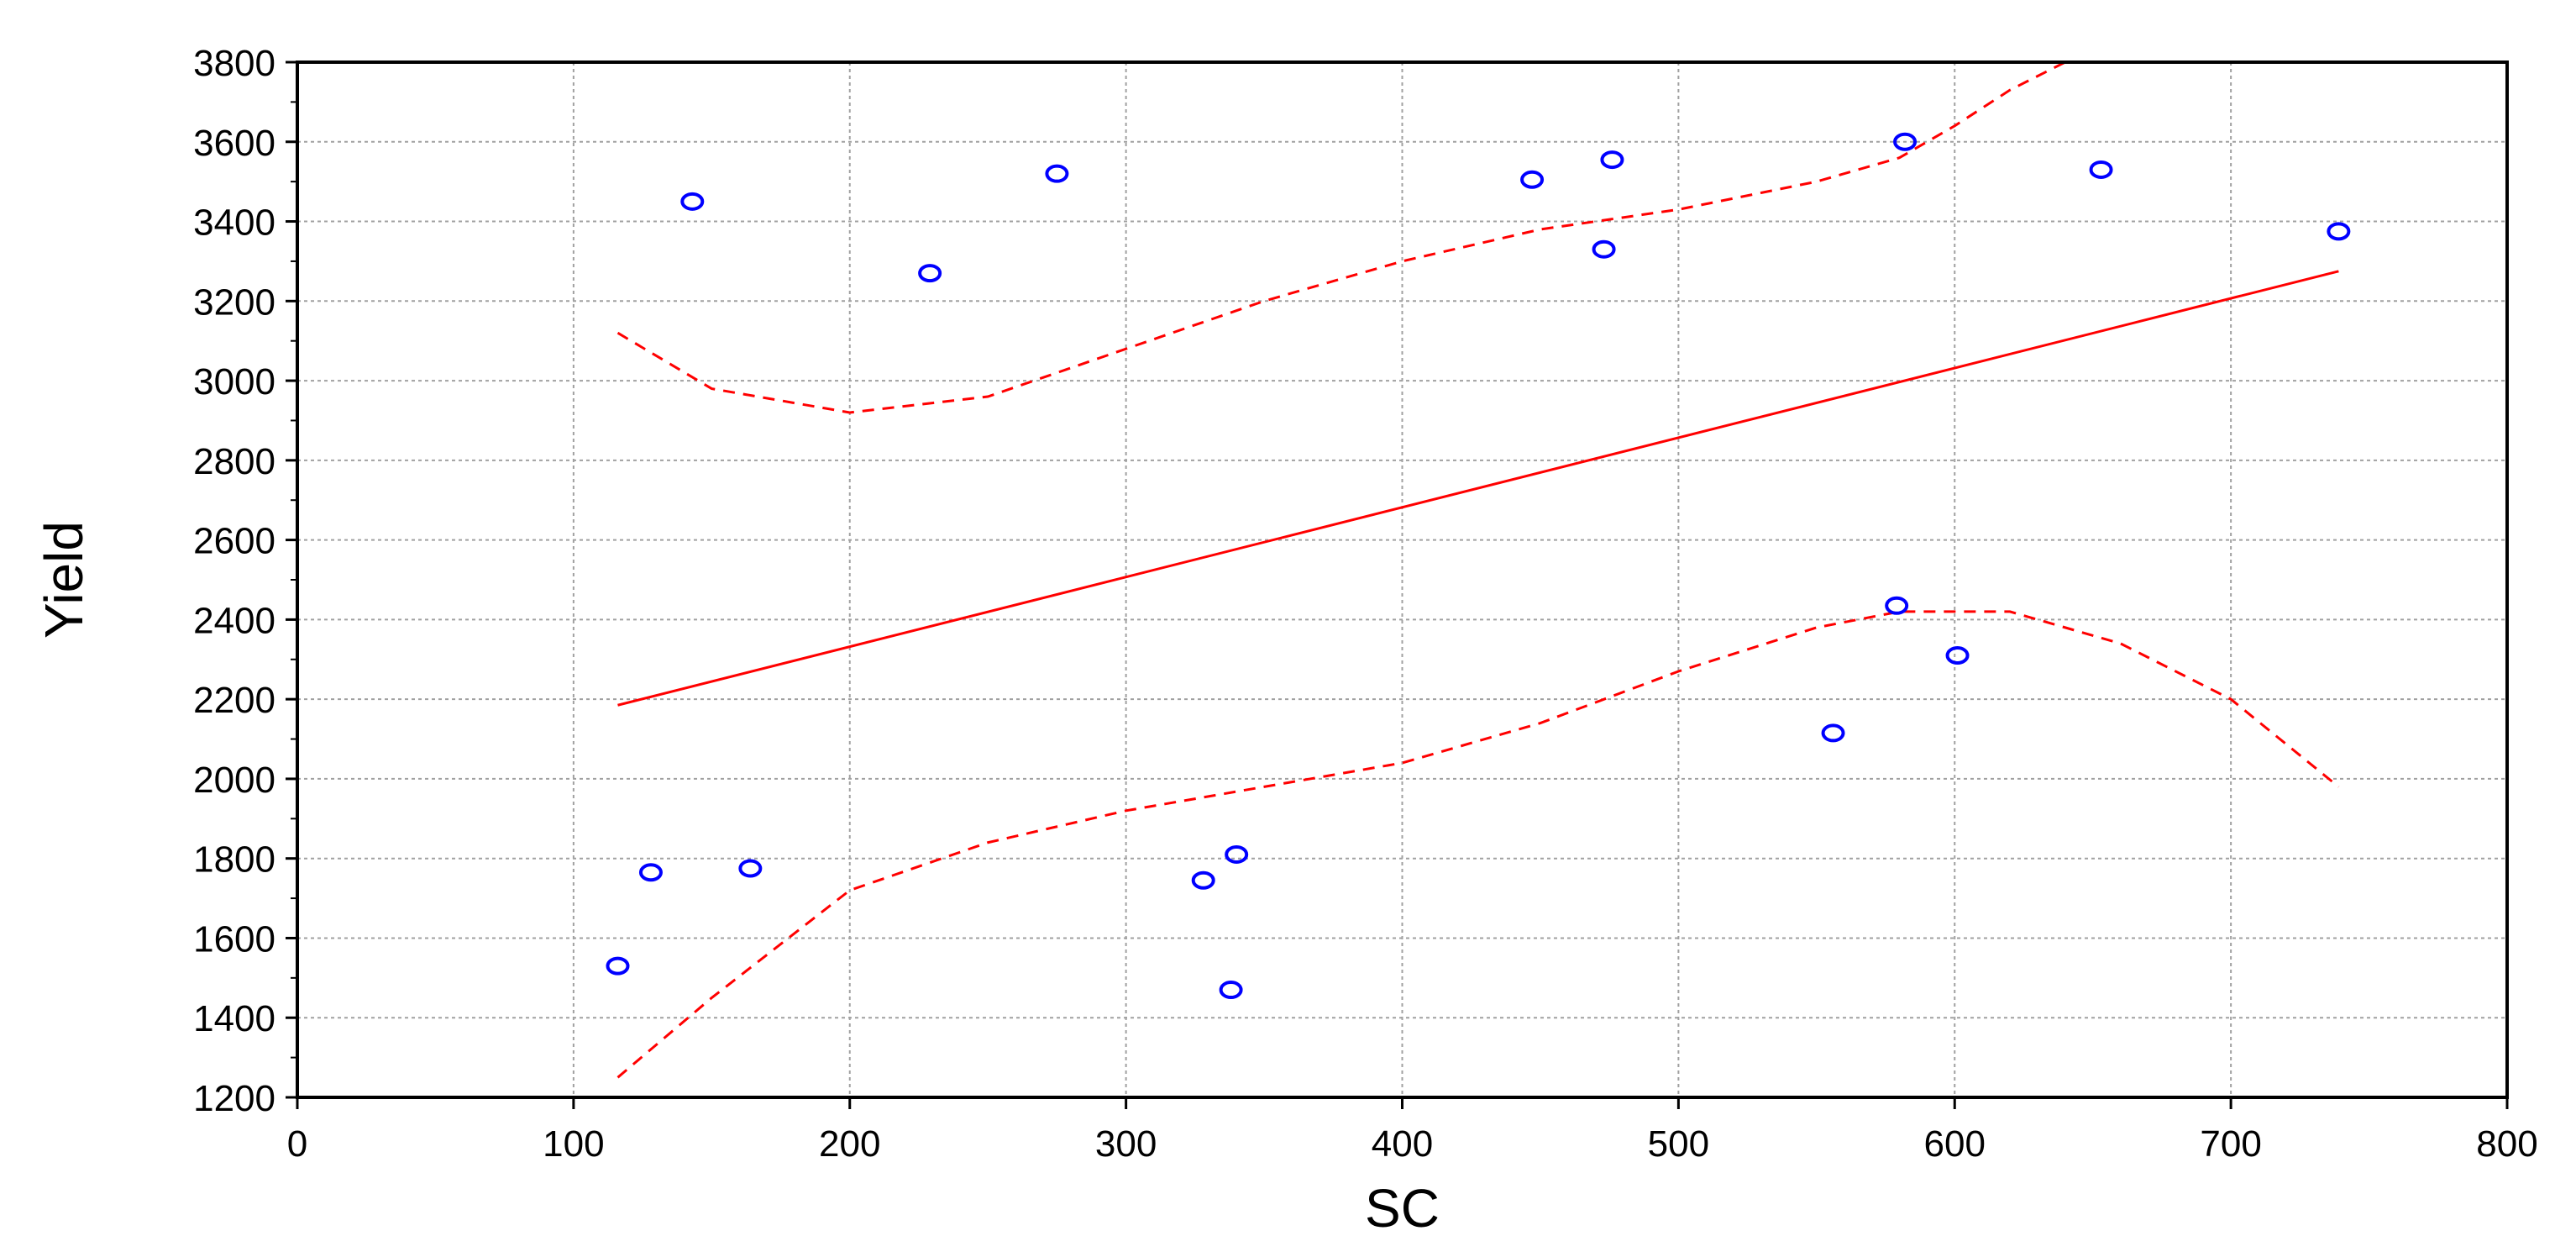 This screenshot has width=2576, height=1257. I want to click on x-tick-labels: 0 100 200 300 400 500 600 700 800, so click(1412, 1131).